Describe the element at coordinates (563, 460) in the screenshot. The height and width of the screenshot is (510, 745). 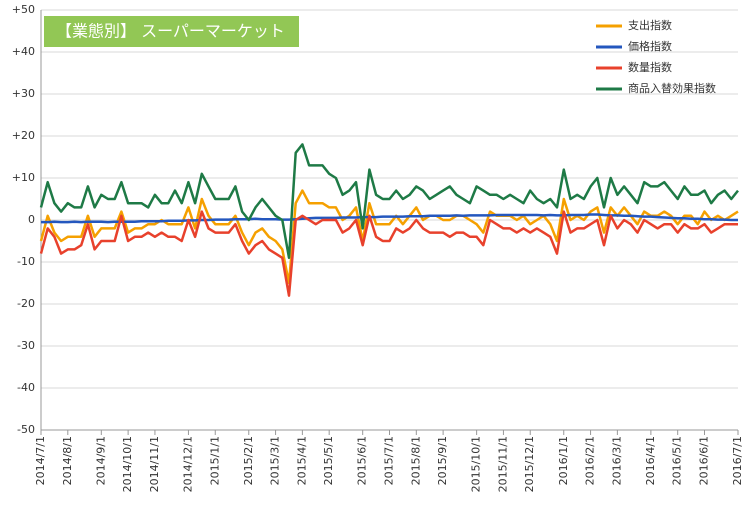
I see `x-tick-label: 2016/1/1` at that location.